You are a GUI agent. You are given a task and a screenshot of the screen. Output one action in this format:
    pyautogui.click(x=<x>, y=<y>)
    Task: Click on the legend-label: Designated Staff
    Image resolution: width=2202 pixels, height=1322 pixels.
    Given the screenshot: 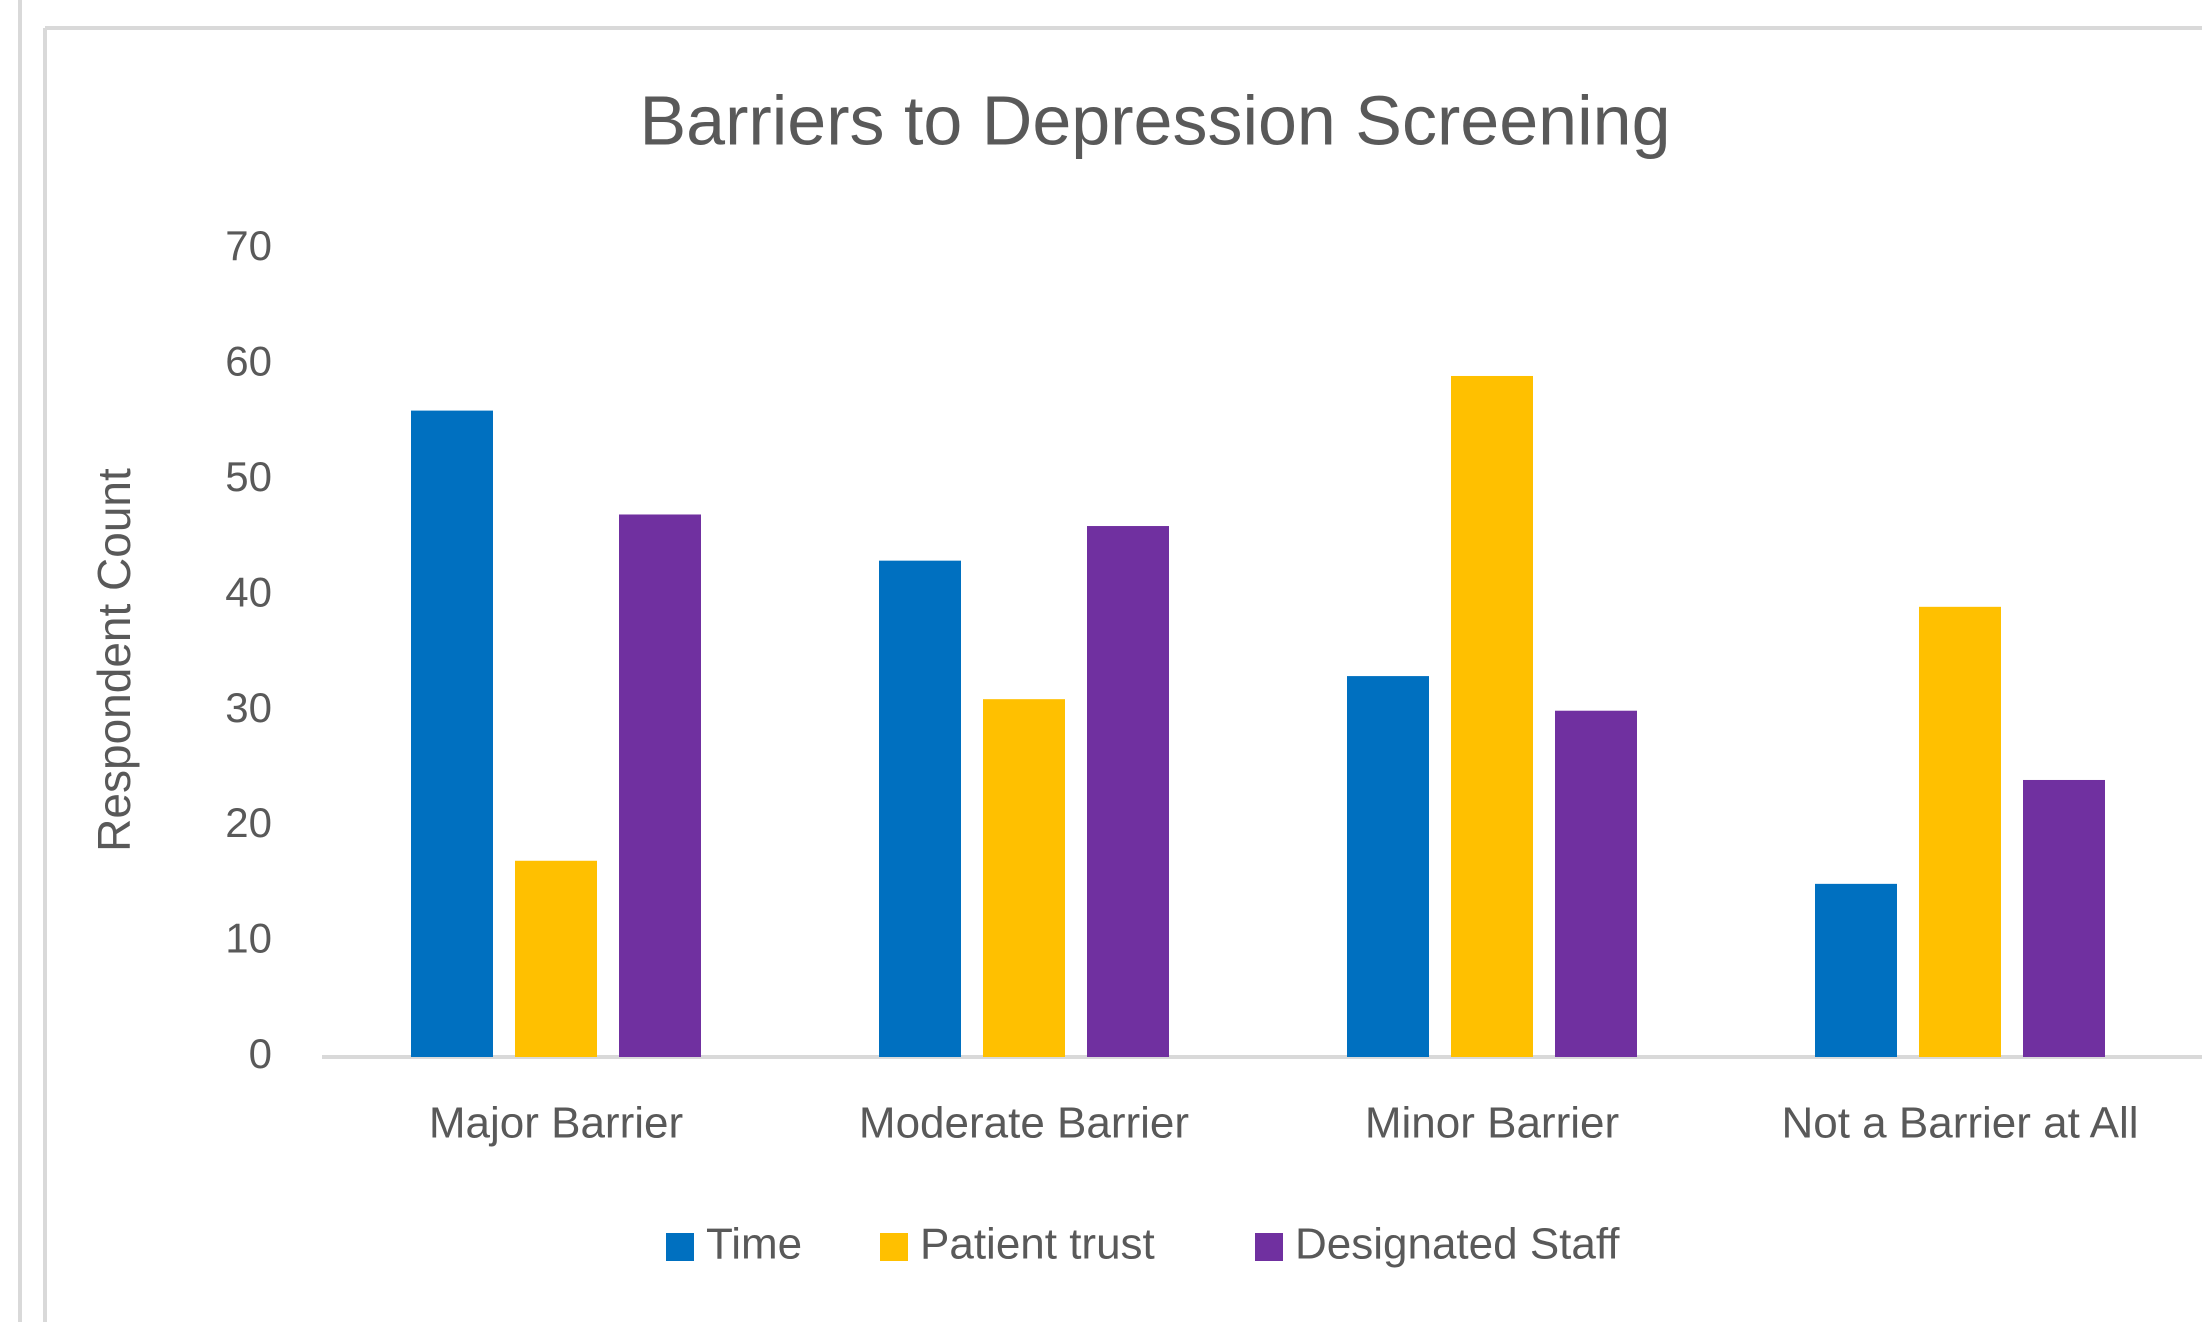 What is the action you would take?
    pyautogui.click(x=1457, y=1244)
    